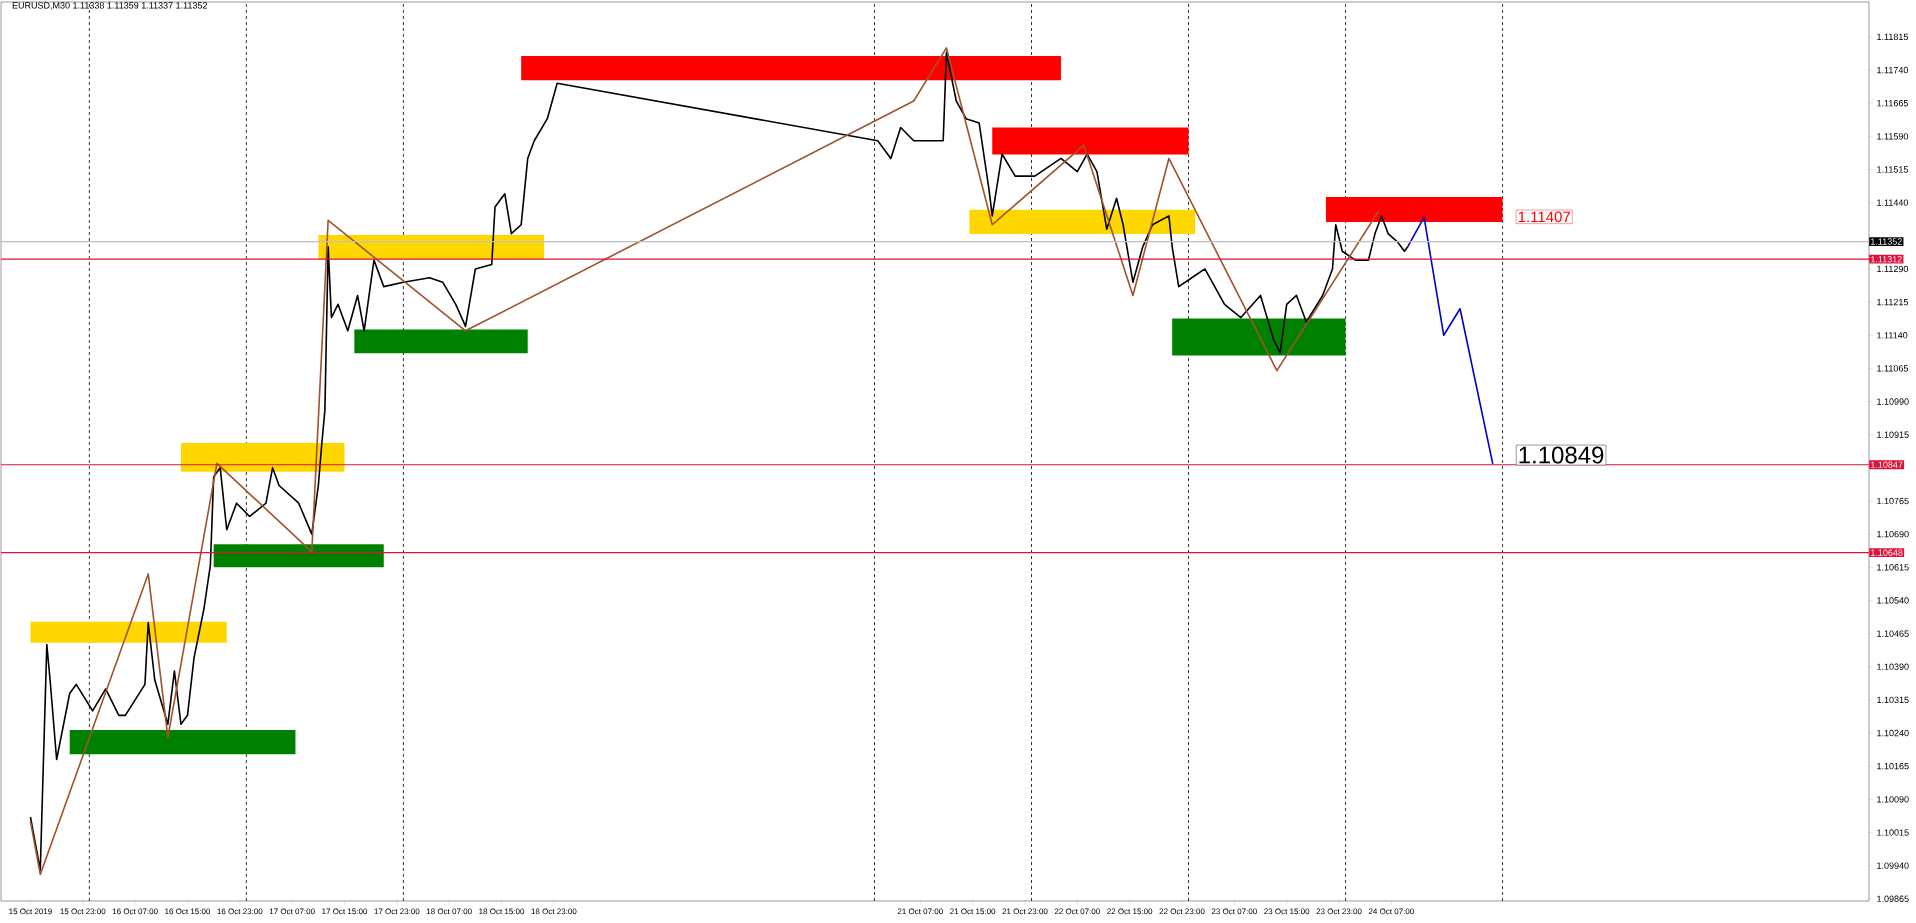  I want to click on x-tick-label: 18 Oct 15:00, so click(502, 911).